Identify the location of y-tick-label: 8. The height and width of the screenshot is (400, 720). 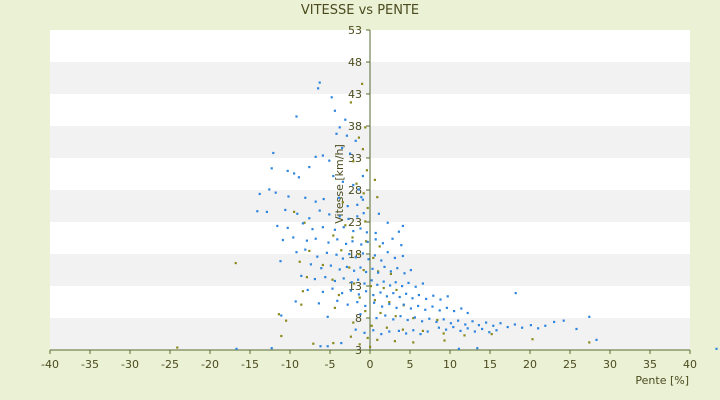
(358, 318).